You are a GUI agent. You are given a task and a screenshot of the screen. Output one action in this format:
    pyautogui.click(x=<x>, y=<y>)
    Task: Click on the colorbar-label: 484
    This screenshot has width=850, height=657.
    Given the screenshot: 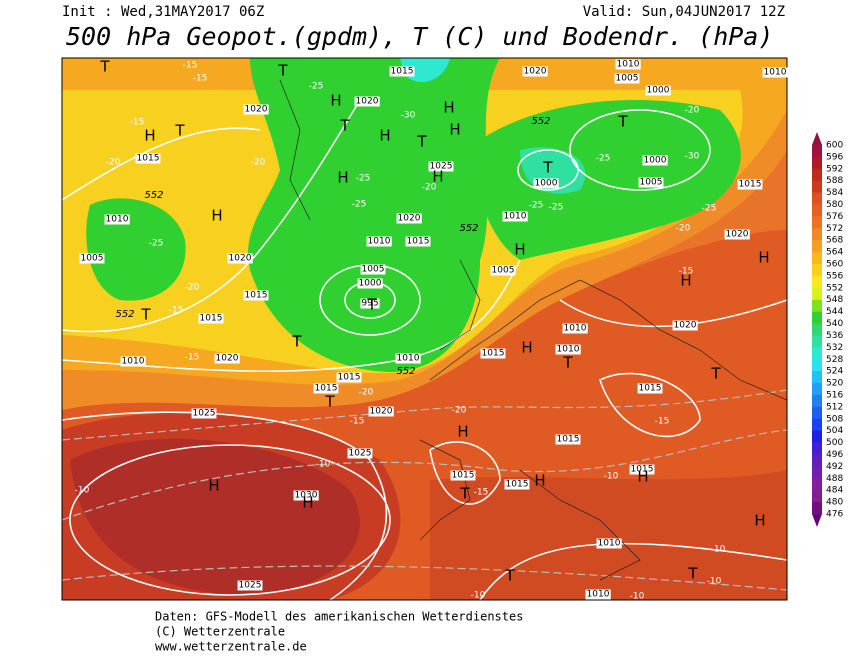 What is the action you would take?
    pyautogui.click(x=834, y=491)
    